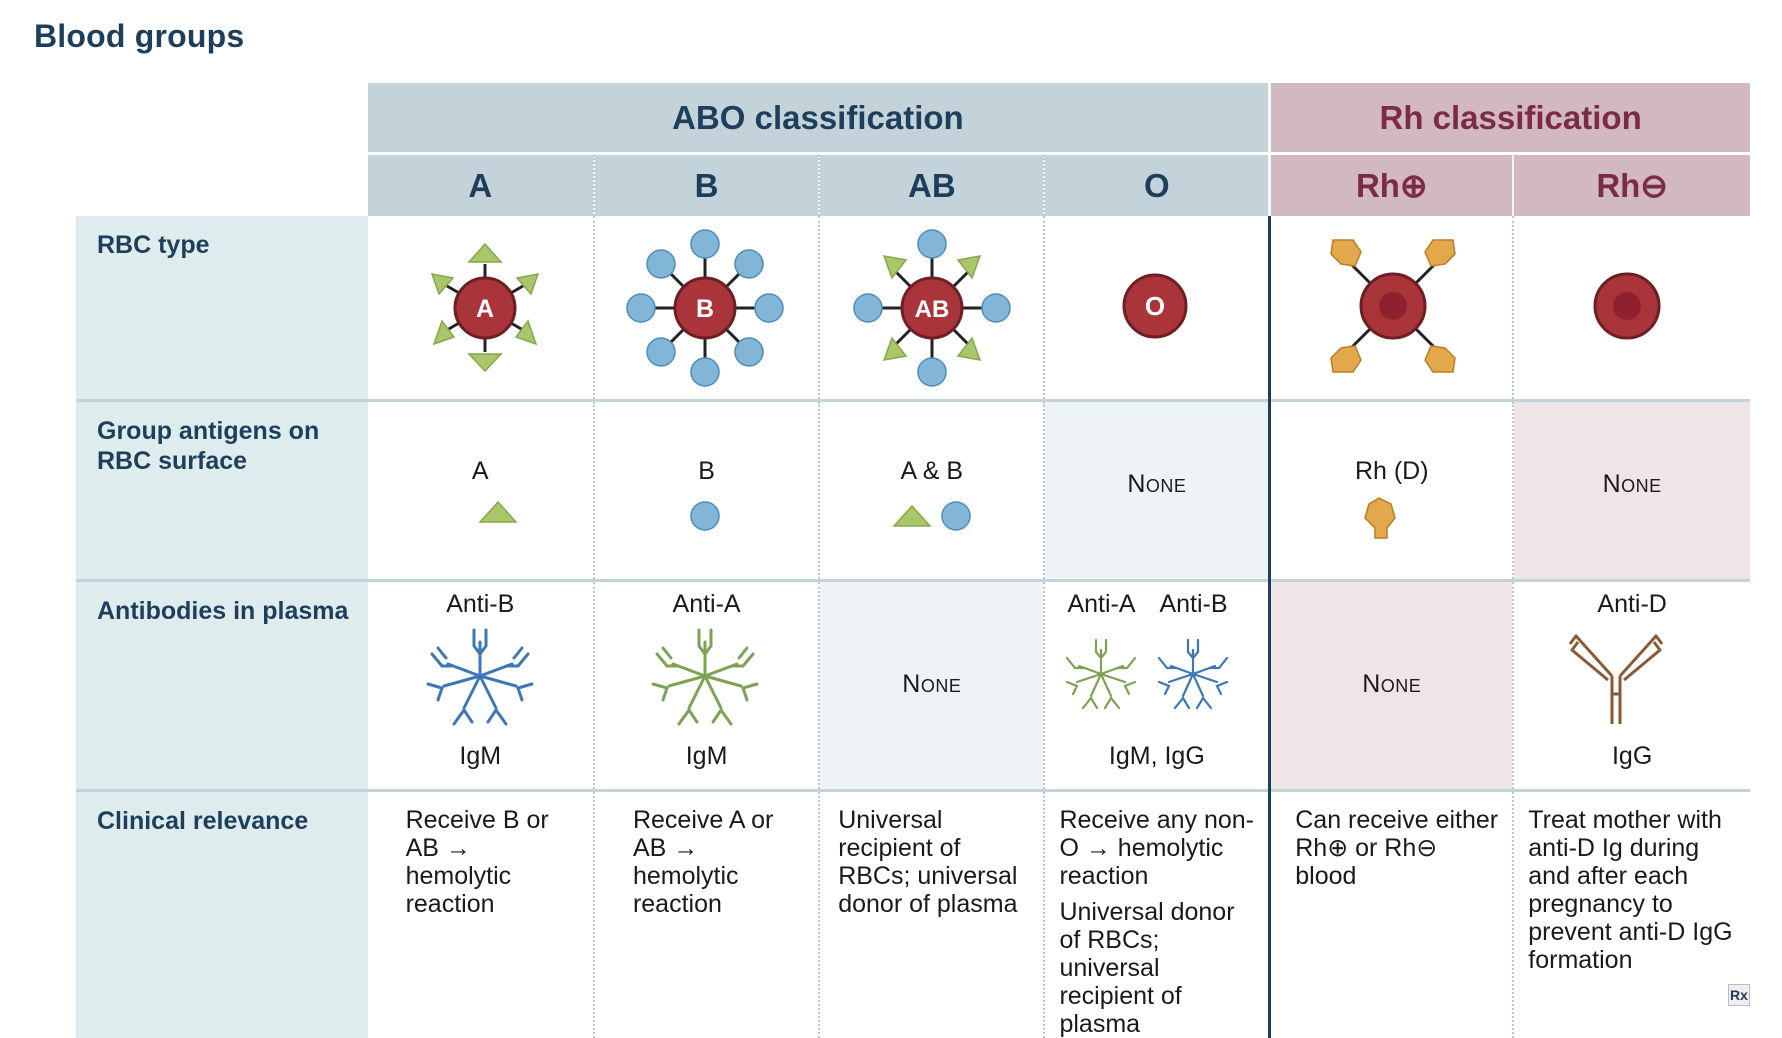 The width and height of the screenshot is (1782, 1038). Describe the element at coordinates (1617, 307) in the screenshot. I see `rbc-rh-neg-icon` at that location.